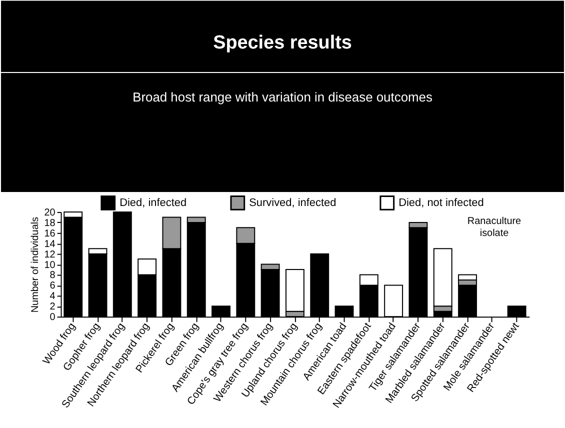  Describe the element at coordinates (50, 265) in the screenshot. I see `y-tick-label: 10` at that location.